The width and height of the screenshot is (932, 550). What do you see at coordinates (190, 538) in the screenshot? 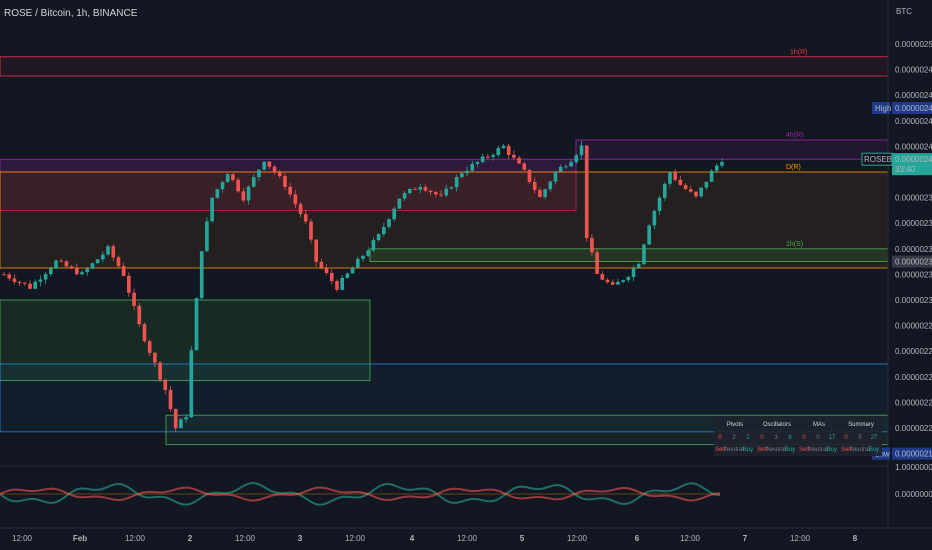
I see `time-tick: 2` at bounding box center [190, 538].